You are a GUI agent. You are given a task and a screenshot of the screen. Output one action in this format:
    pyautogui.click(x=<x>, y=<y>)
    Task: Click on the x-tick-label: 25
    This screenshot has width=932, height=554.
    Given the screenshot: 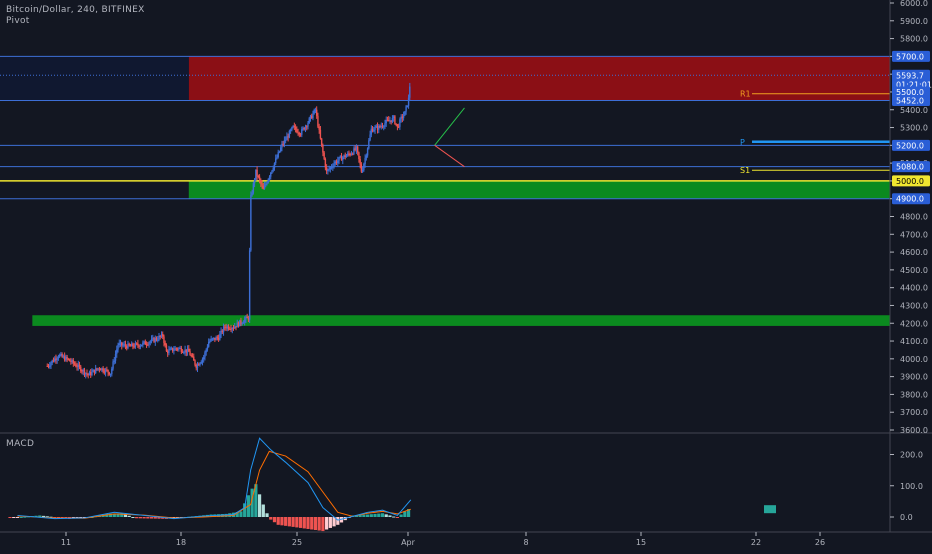 What is the action you would take?
    pyautogui.click(x=297, y=542)
    